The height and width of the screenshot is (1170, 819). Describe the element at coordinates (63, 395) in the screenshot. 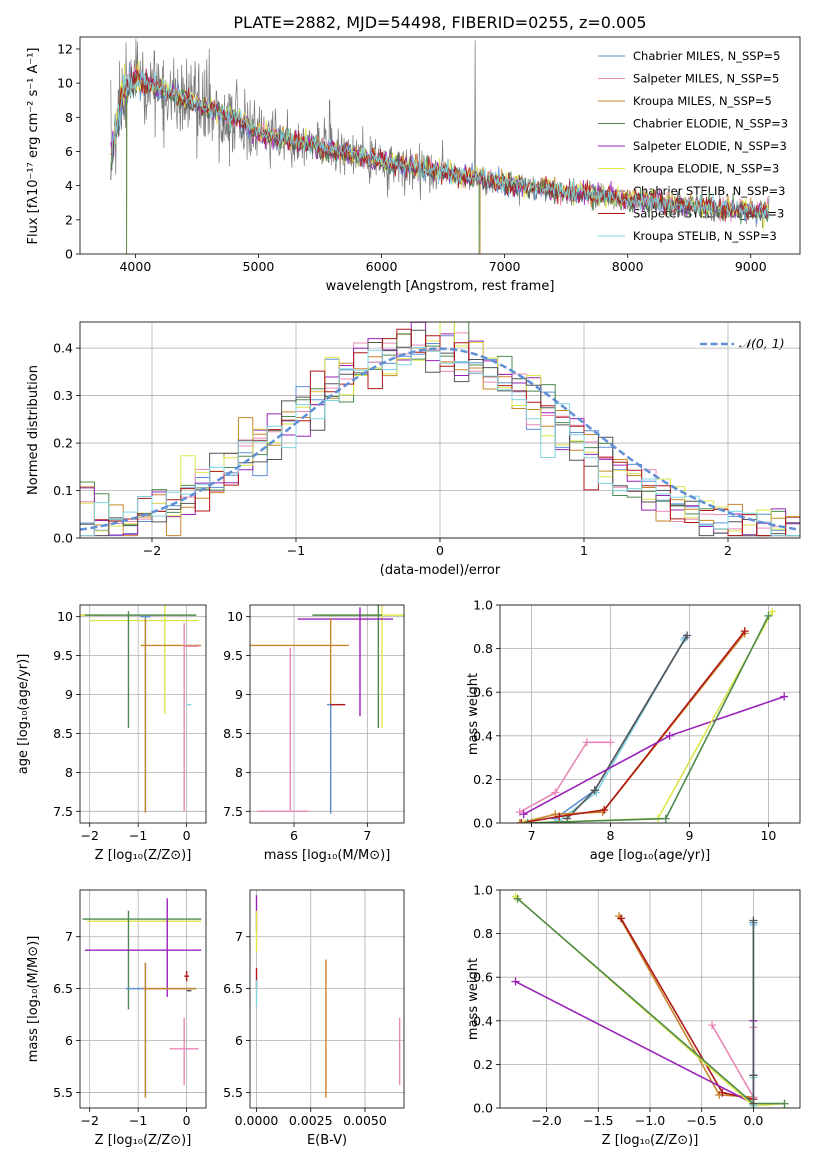

I see `y-tick-label: 0.3` at that location.